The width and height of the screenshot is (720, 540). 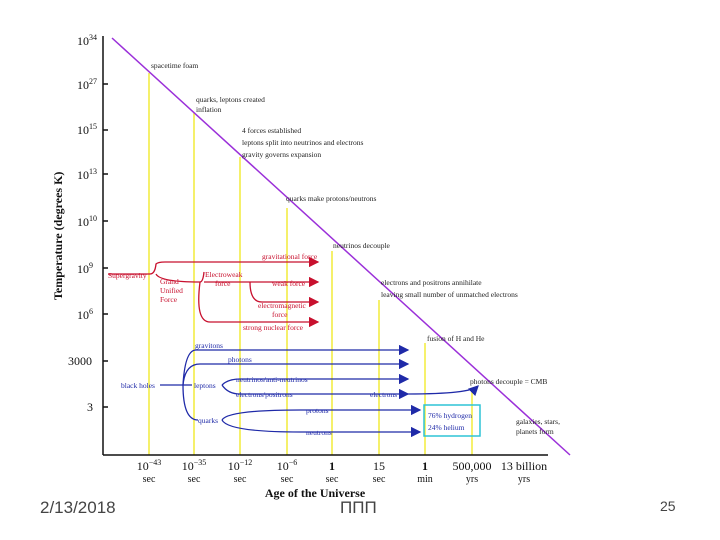 I want to click on event-label: neutrinos decouple, so click(x=362, y=245).